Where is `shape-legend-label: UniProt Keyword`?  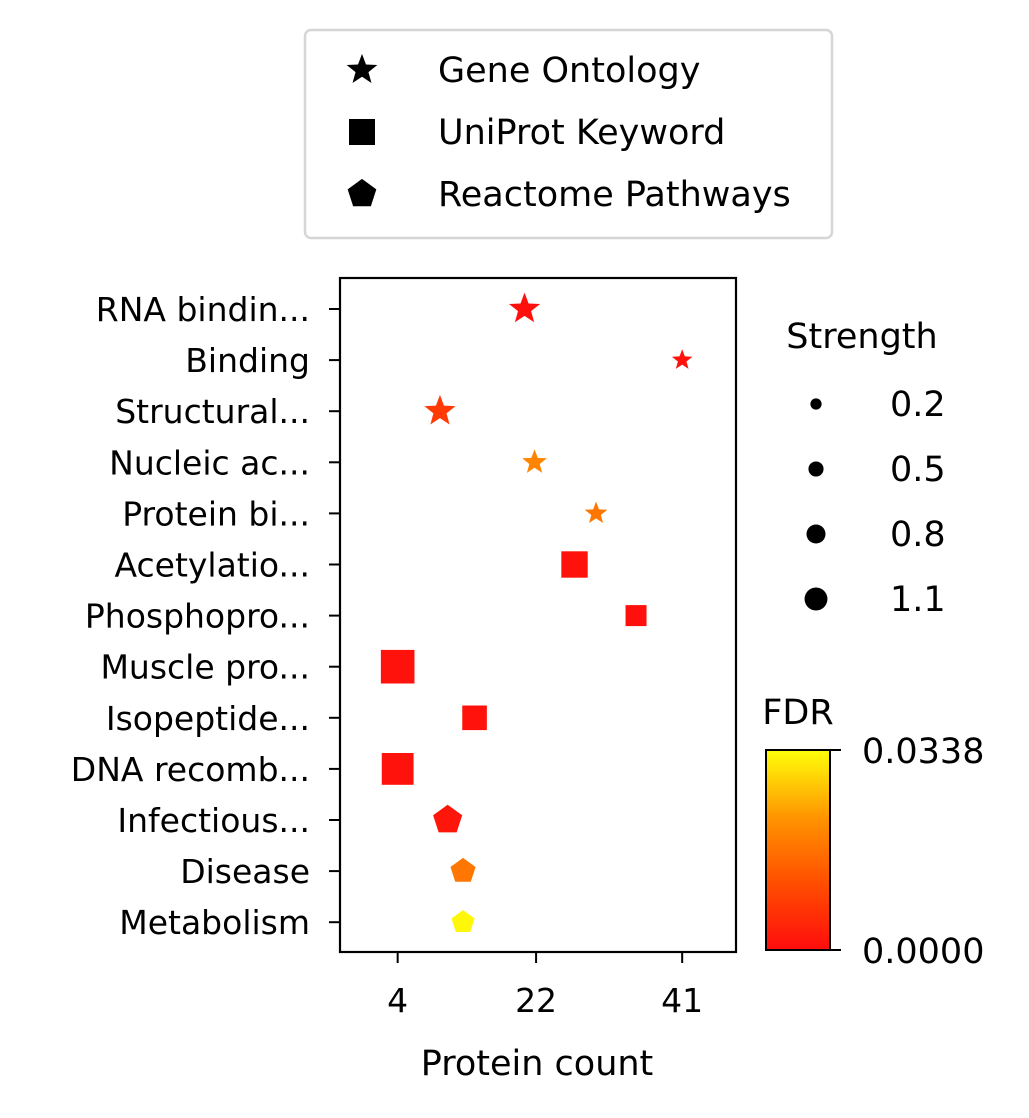 shape-legend-label: UniProt Keyword is located at coordinates (581, 133).